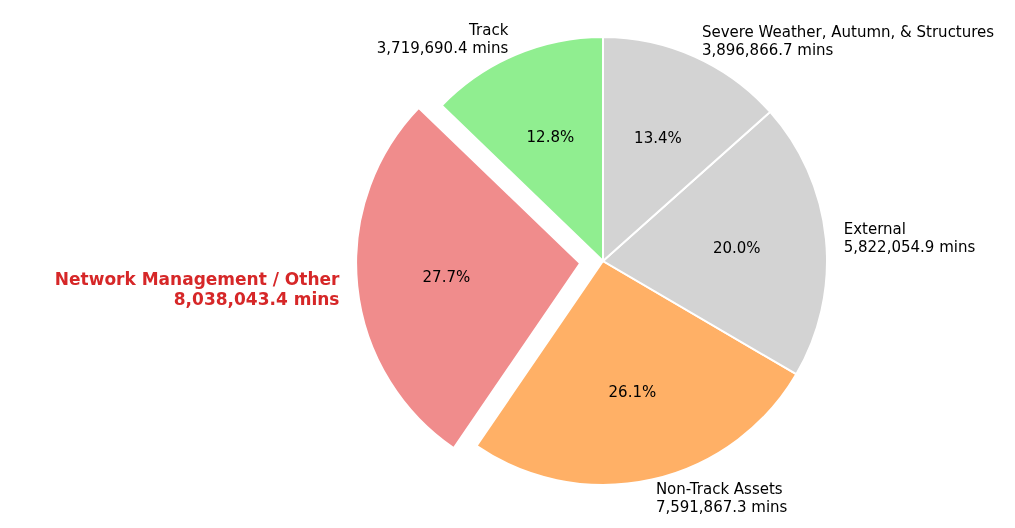 This screenshot has width=1015, height=528. I want to click on slice-label: Network Management / Other, so click(197, 278).